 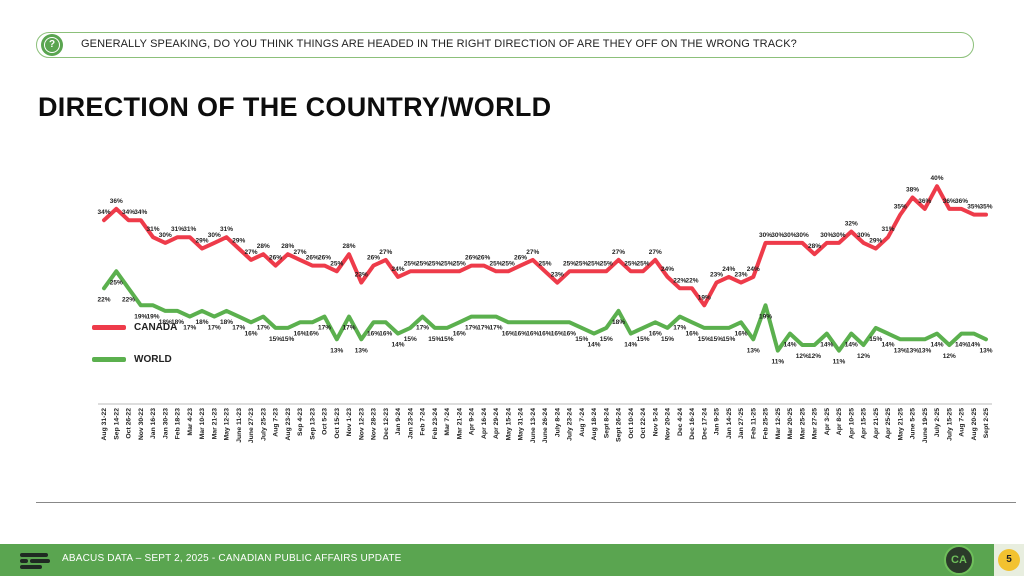 What do you see at coordinates (949, 424) in the screenshot?
I see `x-tick-label: July 15-25` at bounding box center [949, 424].